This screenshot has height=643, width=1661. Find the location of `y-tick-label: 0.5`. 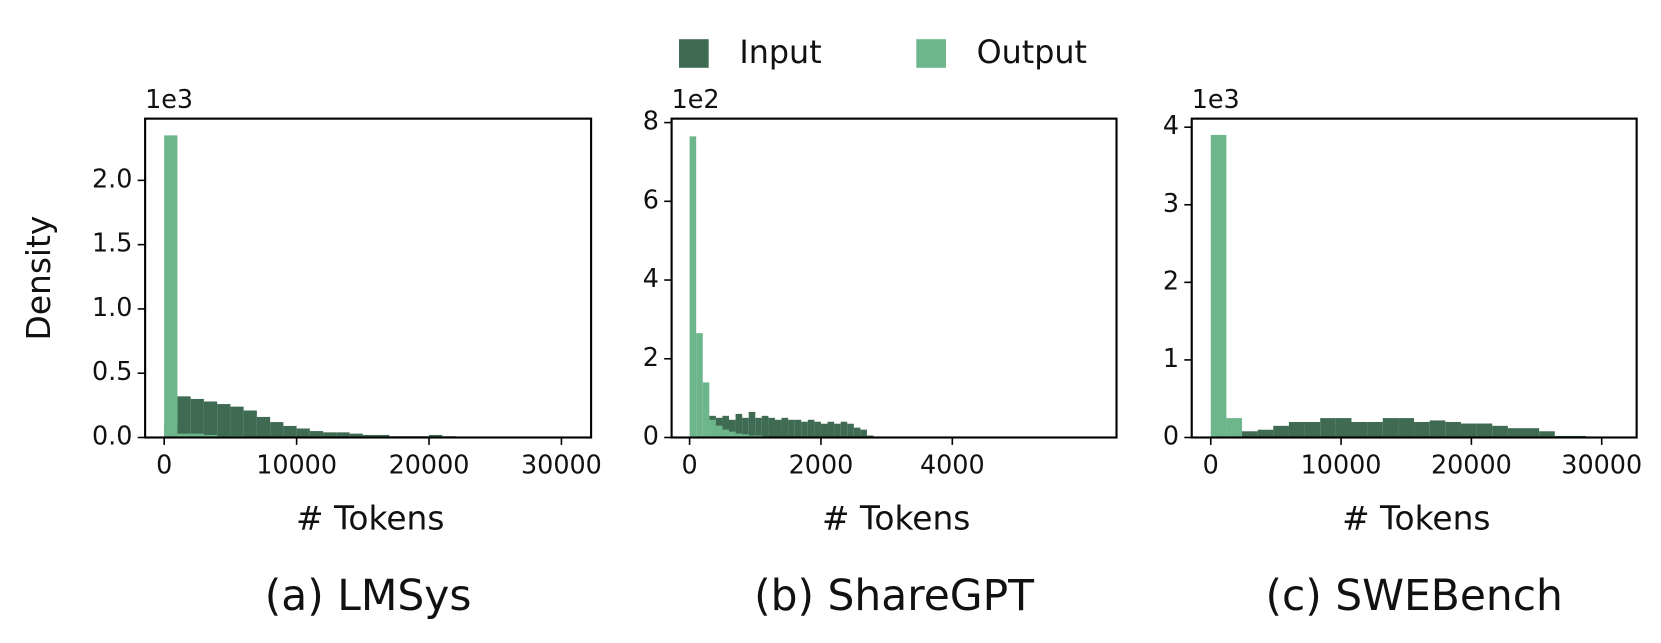

y-tick-label: 0.5 is located at coordinates (112, 371).